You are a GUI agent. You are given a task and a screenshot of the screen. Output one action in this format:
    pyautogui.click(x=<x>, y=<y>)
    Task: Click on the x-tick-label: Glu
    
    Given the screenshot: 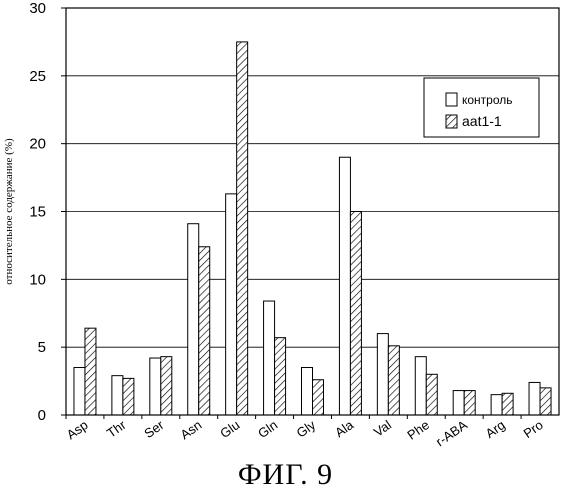 What is the action you would take?
    pyautogui.click(x=229, y=429)
    